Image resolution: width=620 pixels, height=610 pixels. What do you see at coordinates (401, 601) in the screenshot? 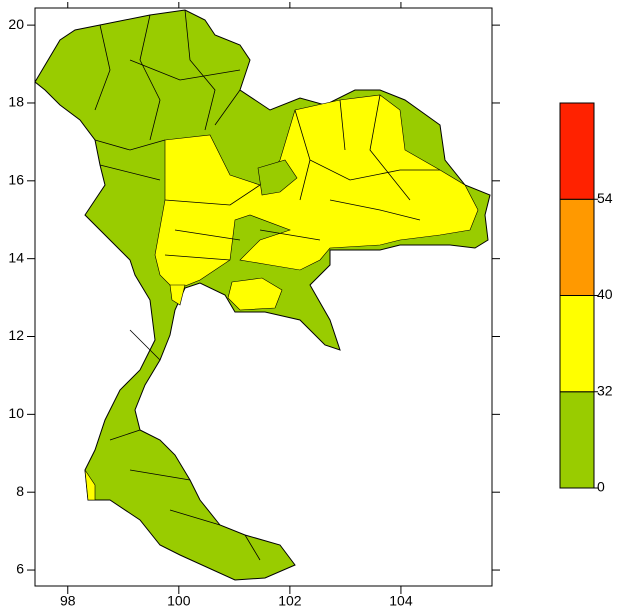
I see `x-tick-label: 104` at bounding box center [401, 601].